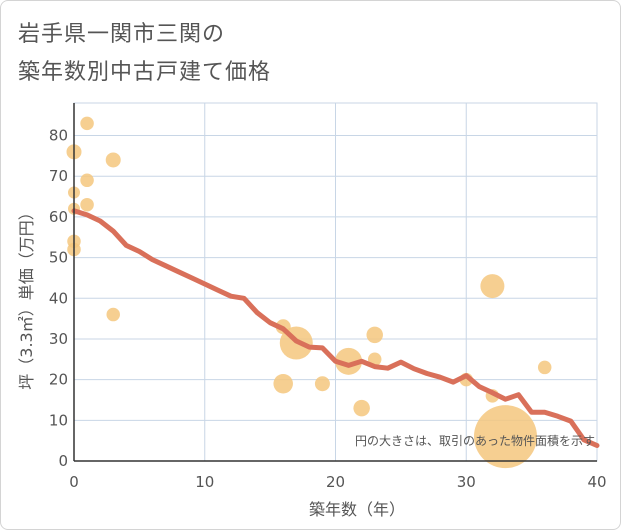 This screenshot has width=621, height=530. I want to click on y-tick-label: 10, so click(58, 420).